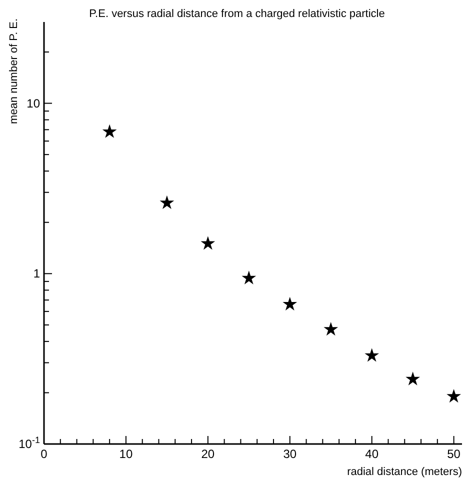 Image resolution: width=466 pixels, height=478 pixels. What do you see at coordinates (126, 454) in the screenshot?
I see `x-tick-label: 10` at bounding box center [126, 454].